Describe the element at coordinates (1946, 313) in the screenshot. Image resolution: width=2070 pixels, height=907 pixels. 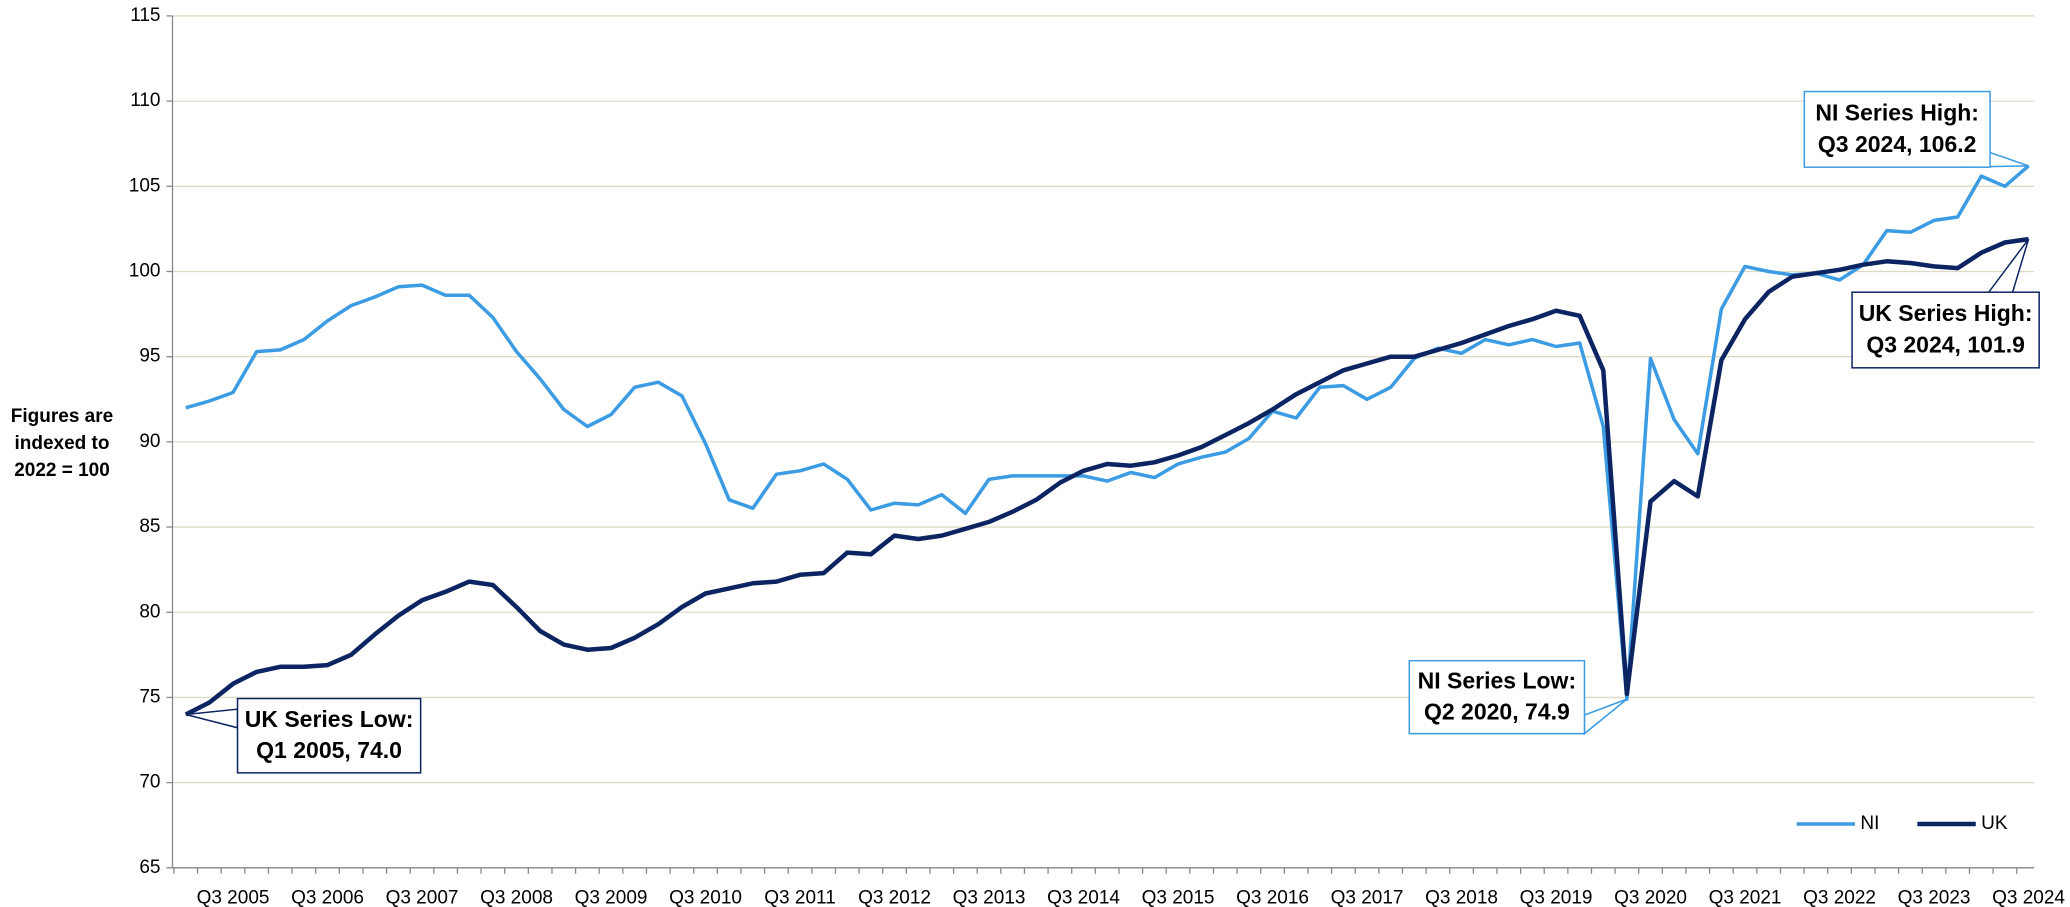
I see `callout-text: UK Series High:` at that location.